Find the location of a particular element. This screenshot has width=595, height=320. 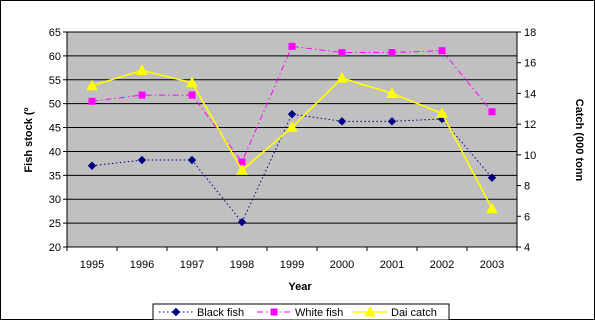

x-axis-ticks: 1995 1996 1997 1998 1999 2000 2001 2002 2003 is located at coordinates (292, 259).